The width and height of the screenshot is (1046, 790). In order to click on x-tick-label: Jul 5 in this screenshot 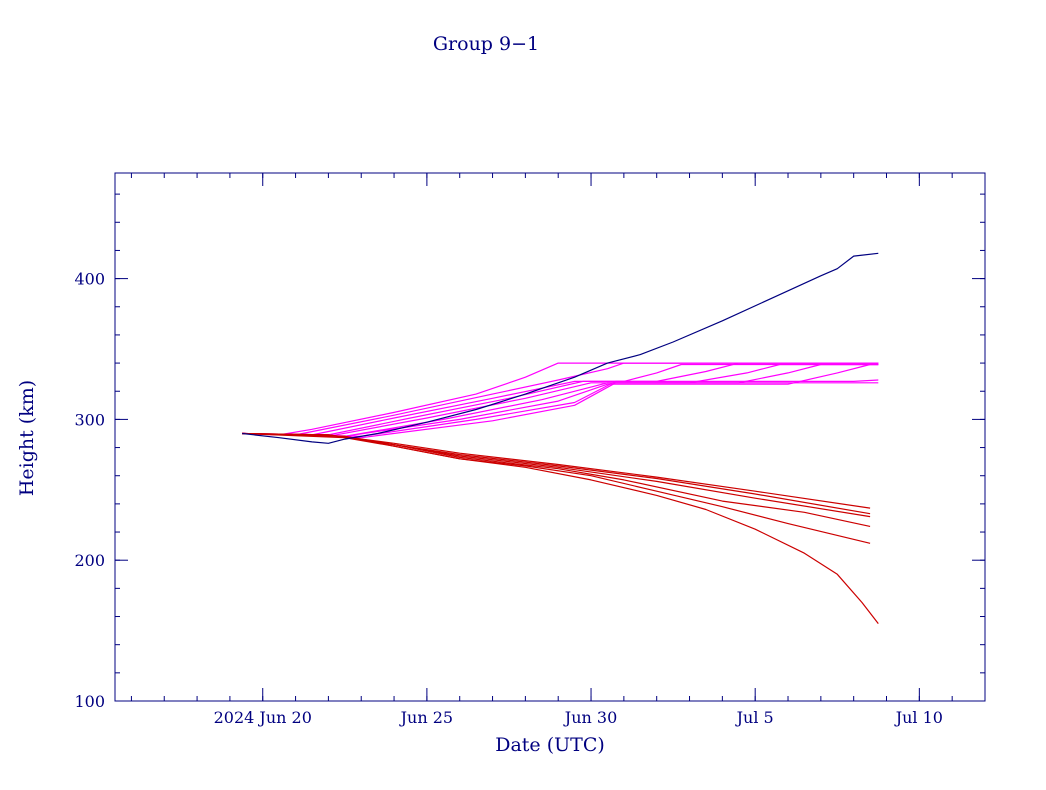, I will do `click(754, 717)`.